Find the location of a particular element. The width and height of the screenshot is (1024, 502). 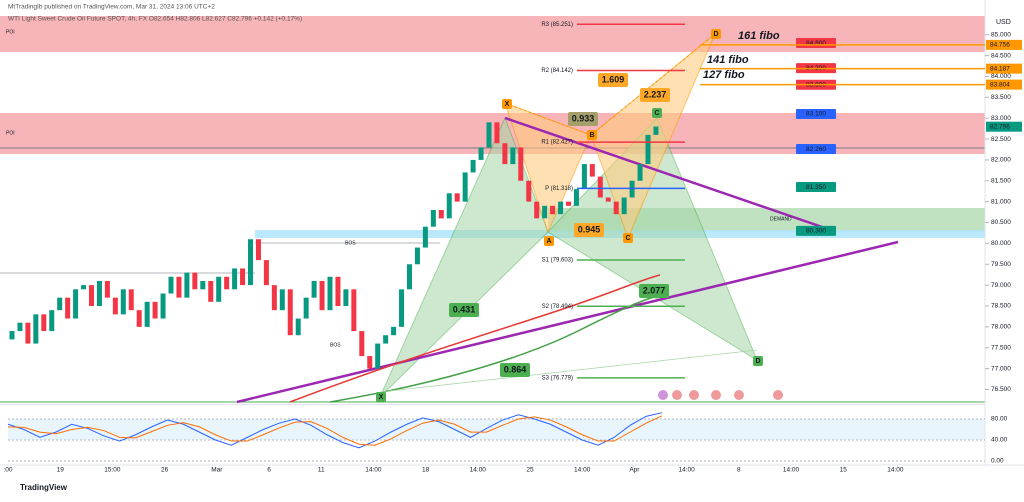

y-tick-label: 83.000 is located at coordinates (1001, 118).